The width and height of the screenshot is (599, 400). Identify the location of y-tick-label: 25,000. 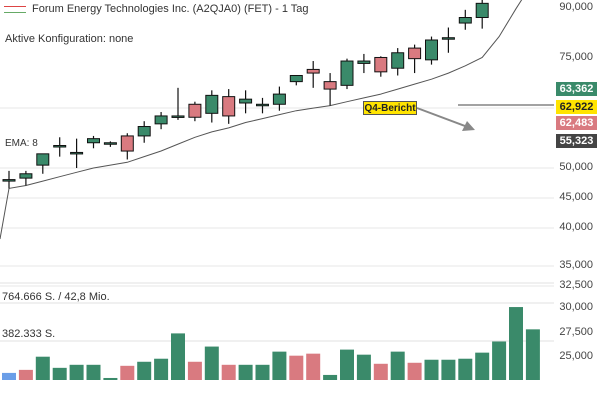
(576, 356).